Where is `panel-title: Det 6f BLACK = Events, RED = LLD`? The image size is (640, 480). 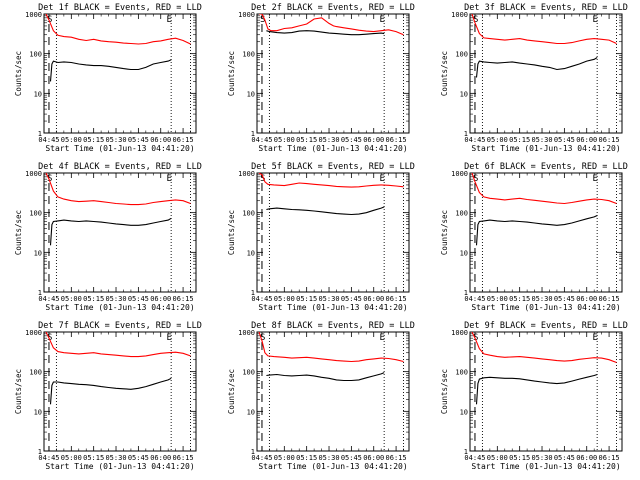
panel-title: Det 6f BLACK = Events, RED = LLD is located at coordinates (546, 167).